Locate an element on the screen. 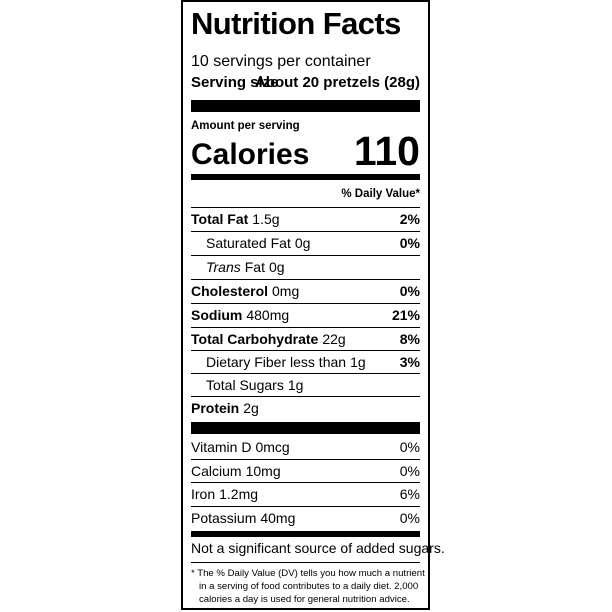  amount-per-serving: Amount per serving is located at coordinates (245, 126).